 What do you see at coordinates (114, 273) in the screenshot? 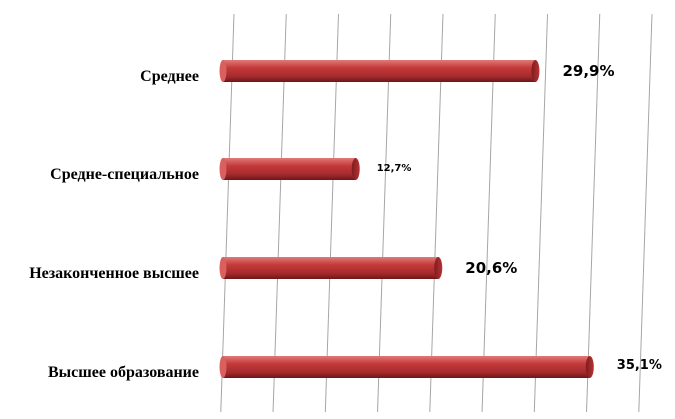
I see `category-label: Незаконченное высшее` at bounding box center [114, 273].